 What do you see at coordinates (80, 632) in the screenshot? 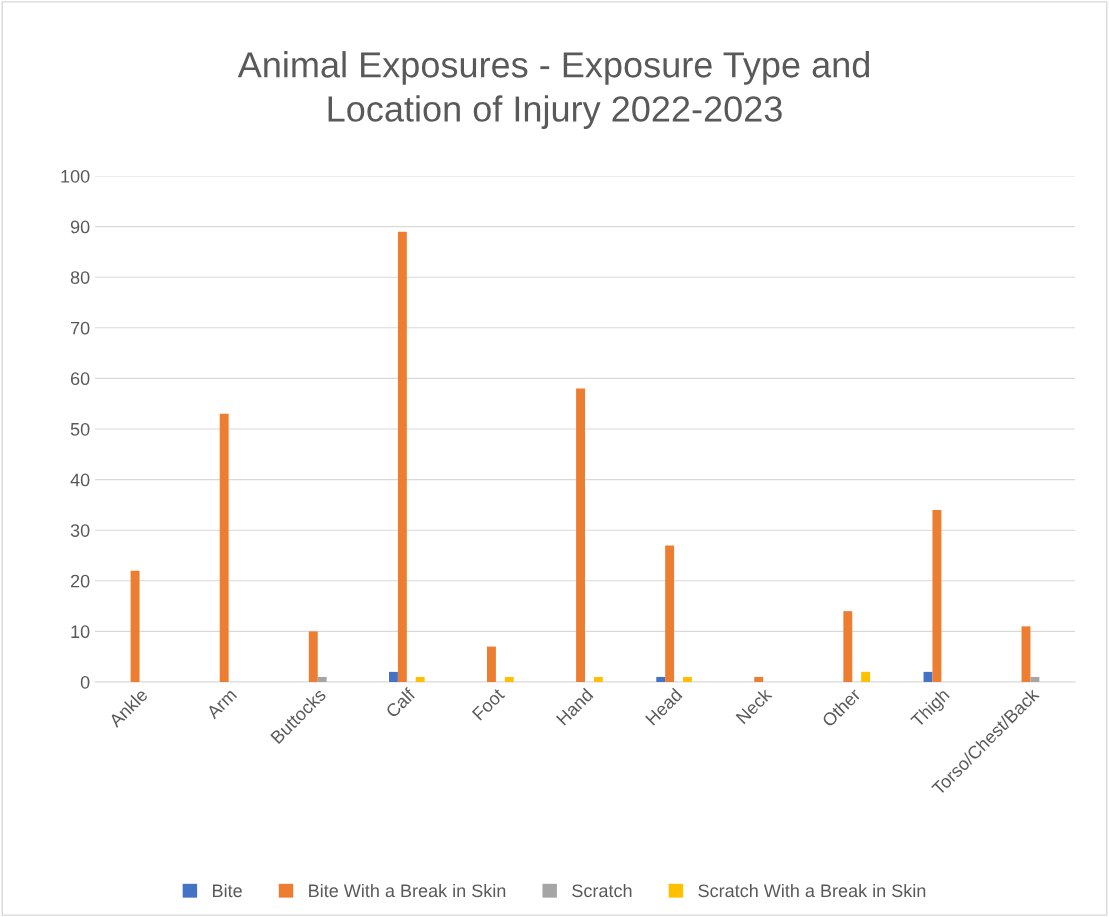
I see `y-tick-label: 10` at bounding box center [80, 632].